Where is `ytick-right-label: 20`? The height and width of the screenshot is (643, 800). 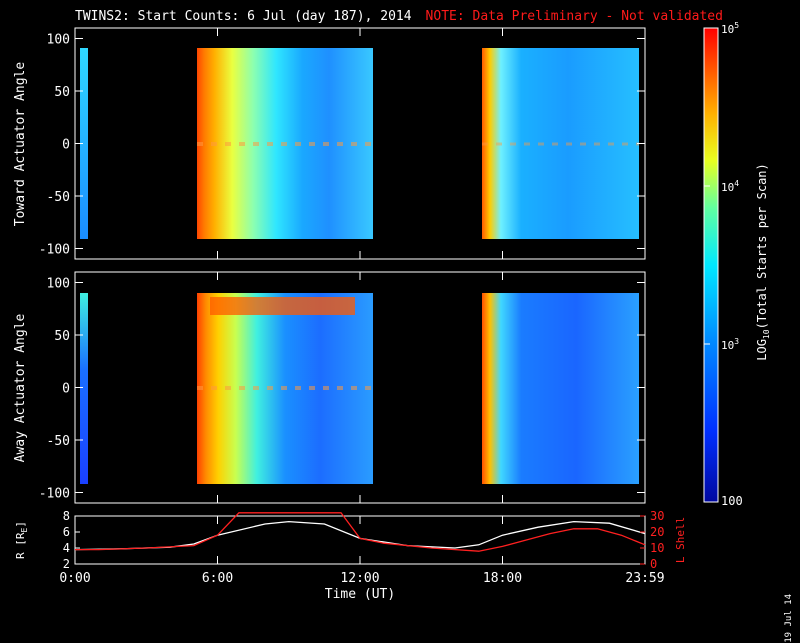
ytick-right-label: 20 is located at coordinates (657, 532).